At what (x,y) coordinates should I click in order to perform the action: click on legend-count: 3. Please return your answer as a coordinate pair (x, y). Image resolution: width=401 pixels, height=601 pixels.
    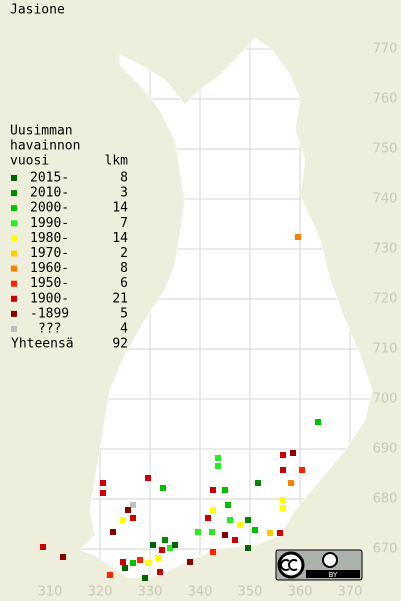
    Looking at the image, I should click on (124, 193).